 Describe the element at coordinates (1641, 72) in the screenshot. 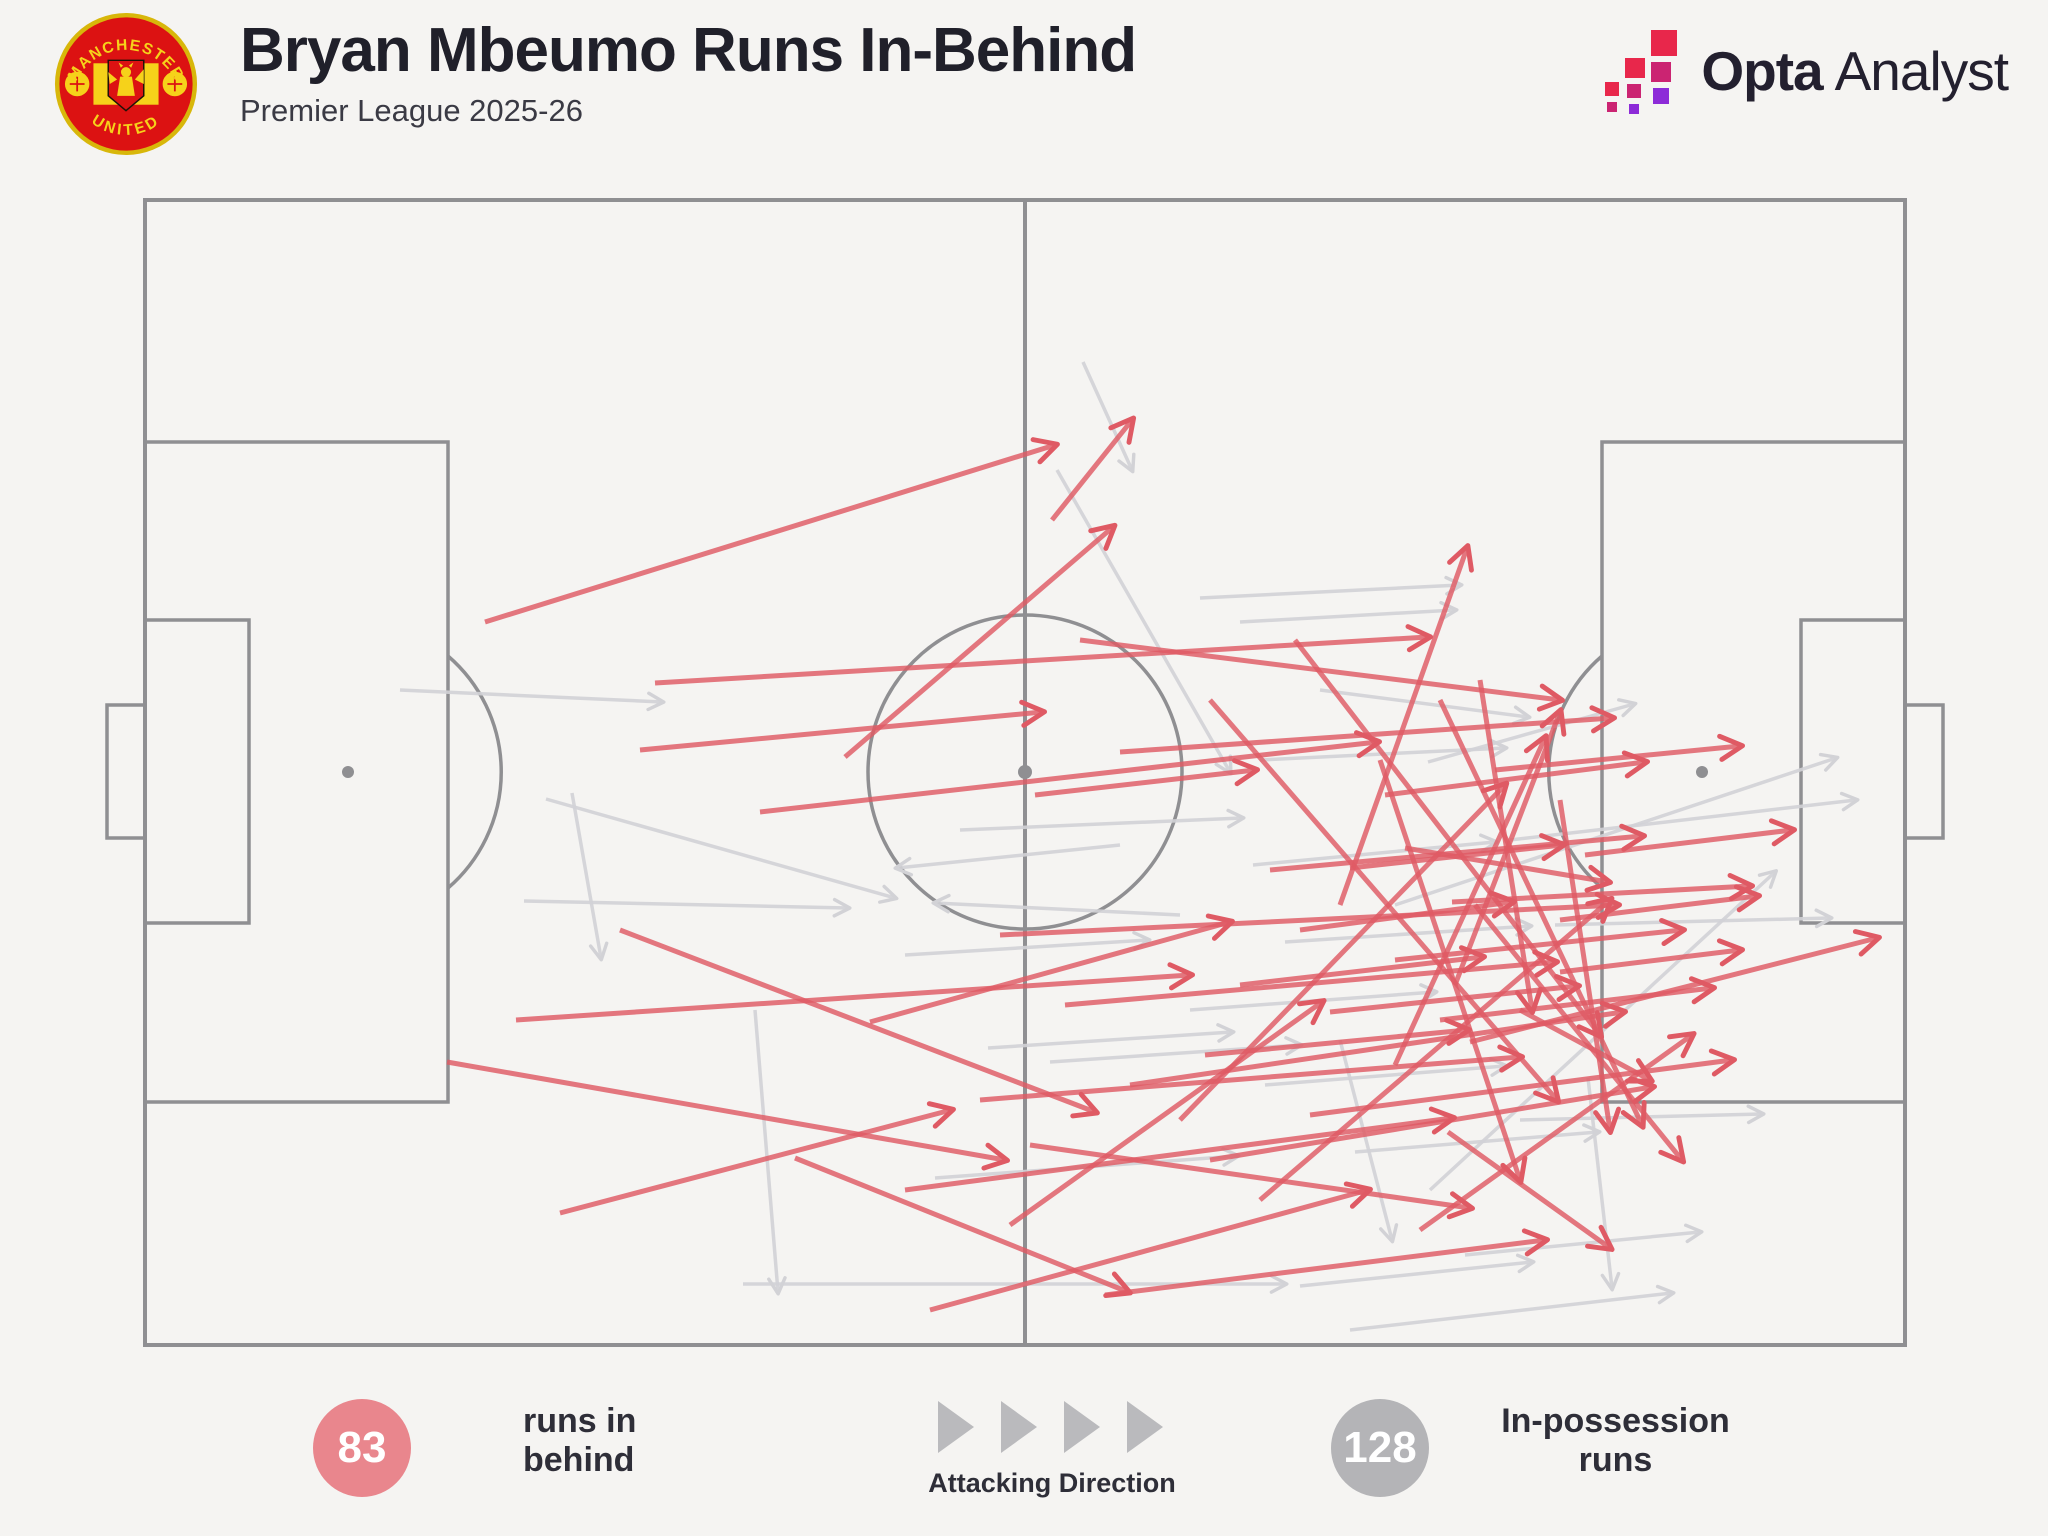

I see `opta-stairs-icon` at that location.